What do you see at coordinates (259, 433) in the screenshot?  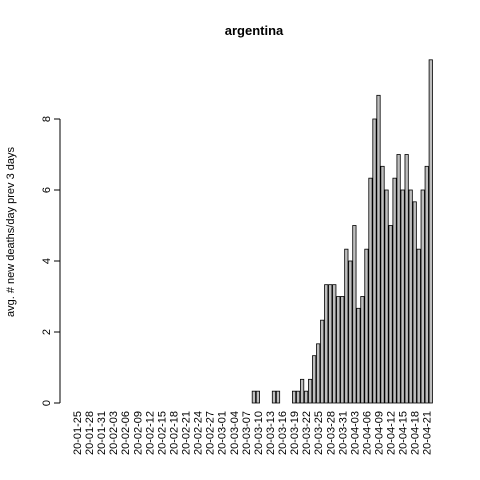 I see `x-tick-label: 20-03-10` at bounding box center [259, 433].